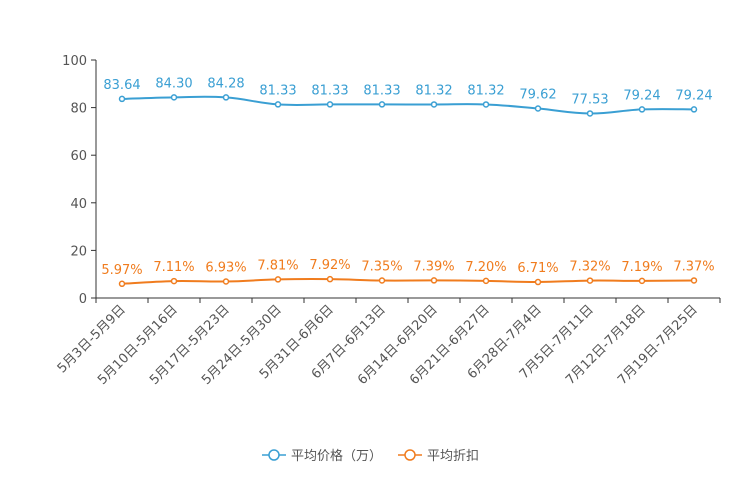 Image resolution: width=744 pixels, height=496 pixels. I want to click on data-label: 84.28, so click(225, 83).